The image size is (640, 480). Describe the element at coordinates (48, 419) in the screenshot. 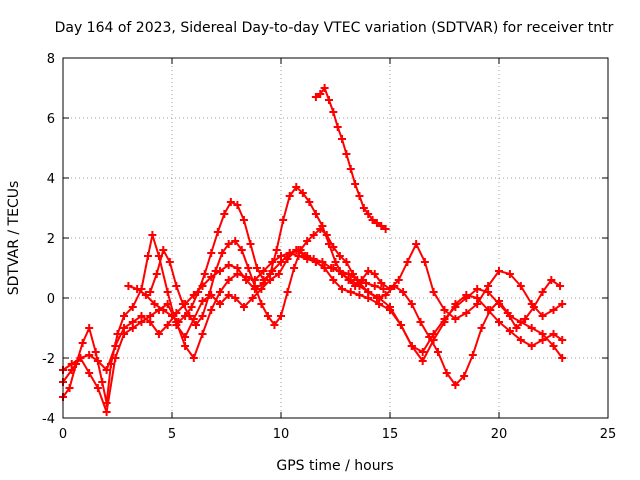

I see `y-tick-label: -4` at that location.